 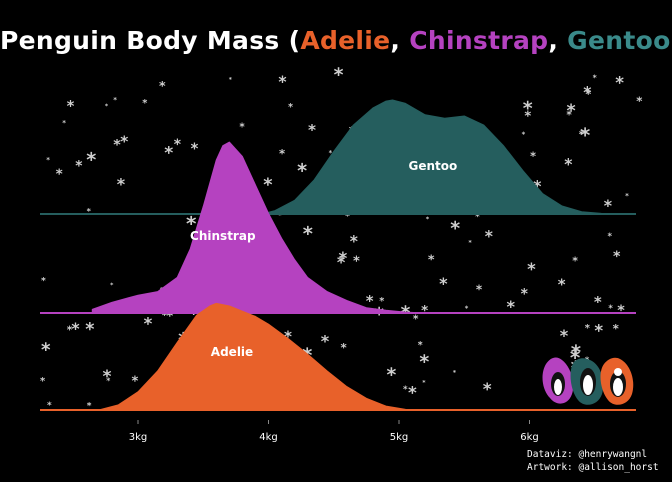 What do you see at coordinates (588, 381) in the screenshot?
I see `penguin-trio-icon` at bounding box center [588, 381].